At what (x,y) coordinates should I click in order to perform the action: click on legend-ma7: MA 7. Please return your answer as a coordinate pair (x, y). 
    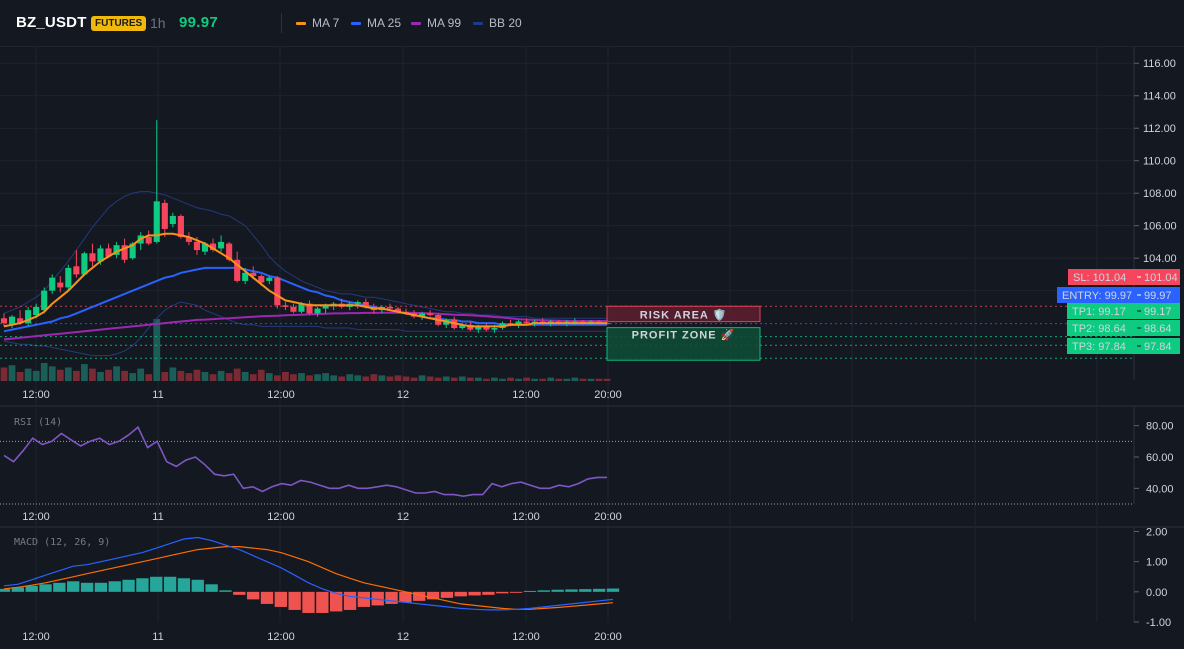
    Looking at the image, I should click on (317, 23).